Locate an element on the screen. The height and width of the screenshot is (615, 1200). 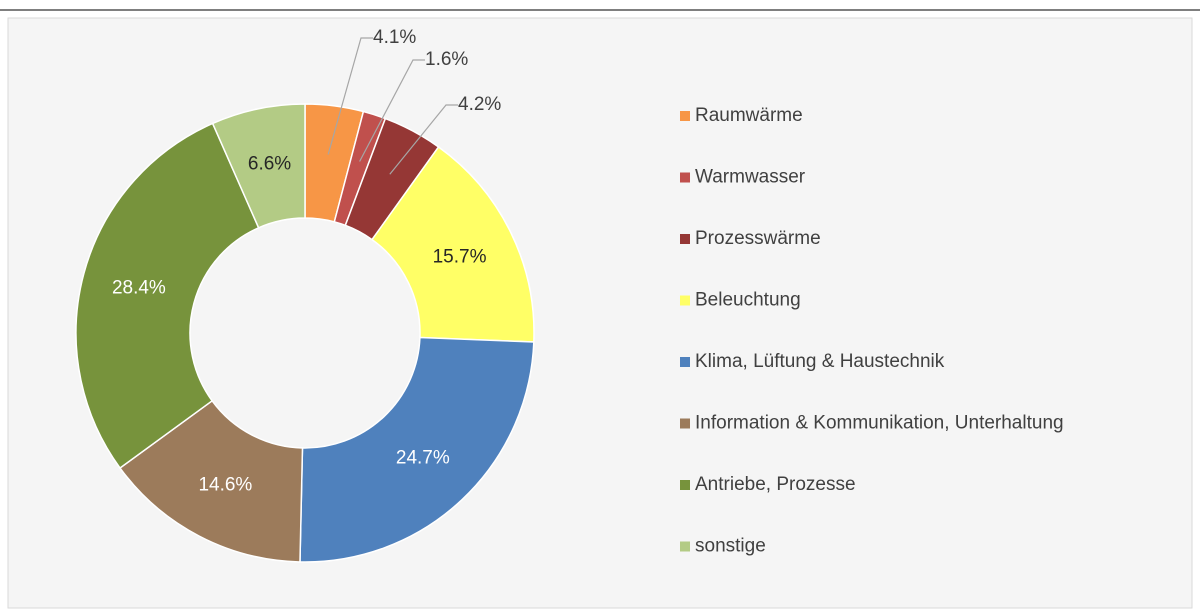
legend-label: Raumwärme is located at coordinates (749, 115).